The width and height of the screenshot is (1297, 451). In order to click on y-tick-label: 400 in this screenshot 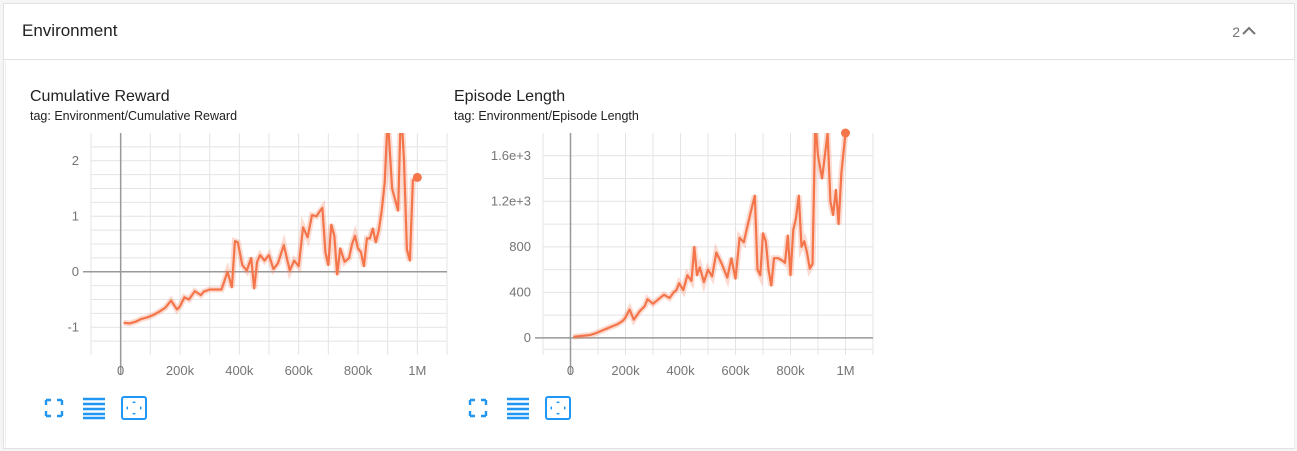, I will do `click(520, 291)`.